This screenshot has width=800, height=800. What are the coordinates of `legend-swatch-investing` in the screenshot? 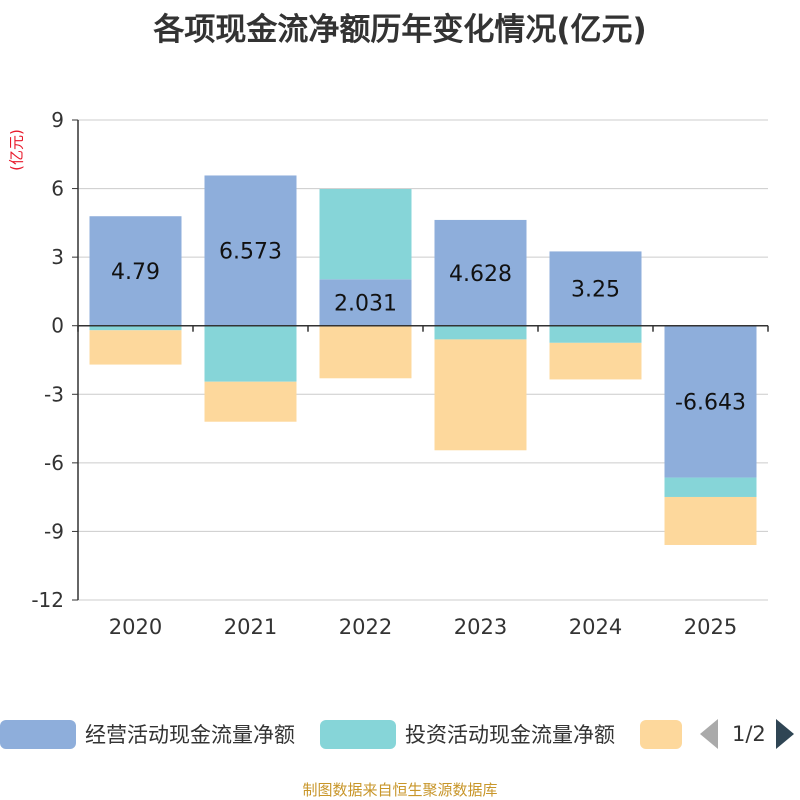 It's located at (358, 734).